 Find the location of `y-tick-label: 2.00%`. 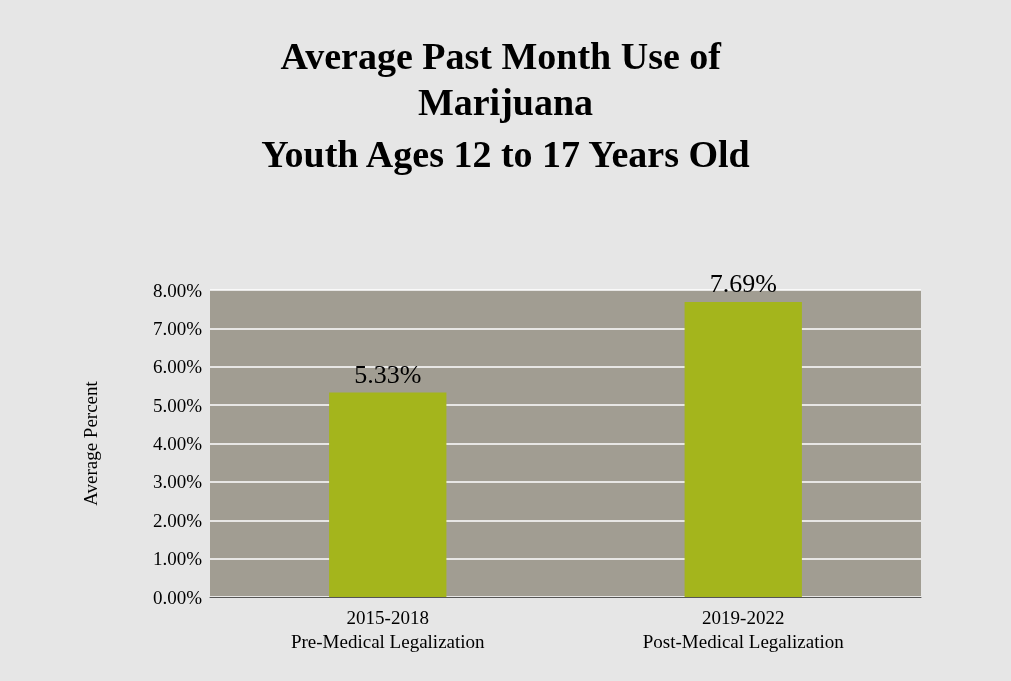

y-tick-label: 2.00% is located at coordinates (177, 520).